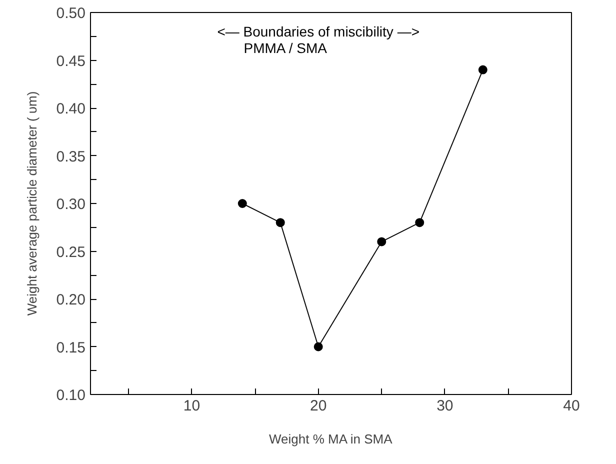 The image size is (616, 464). I want to click on y-tick-label: 0.35, so click(71, 157).